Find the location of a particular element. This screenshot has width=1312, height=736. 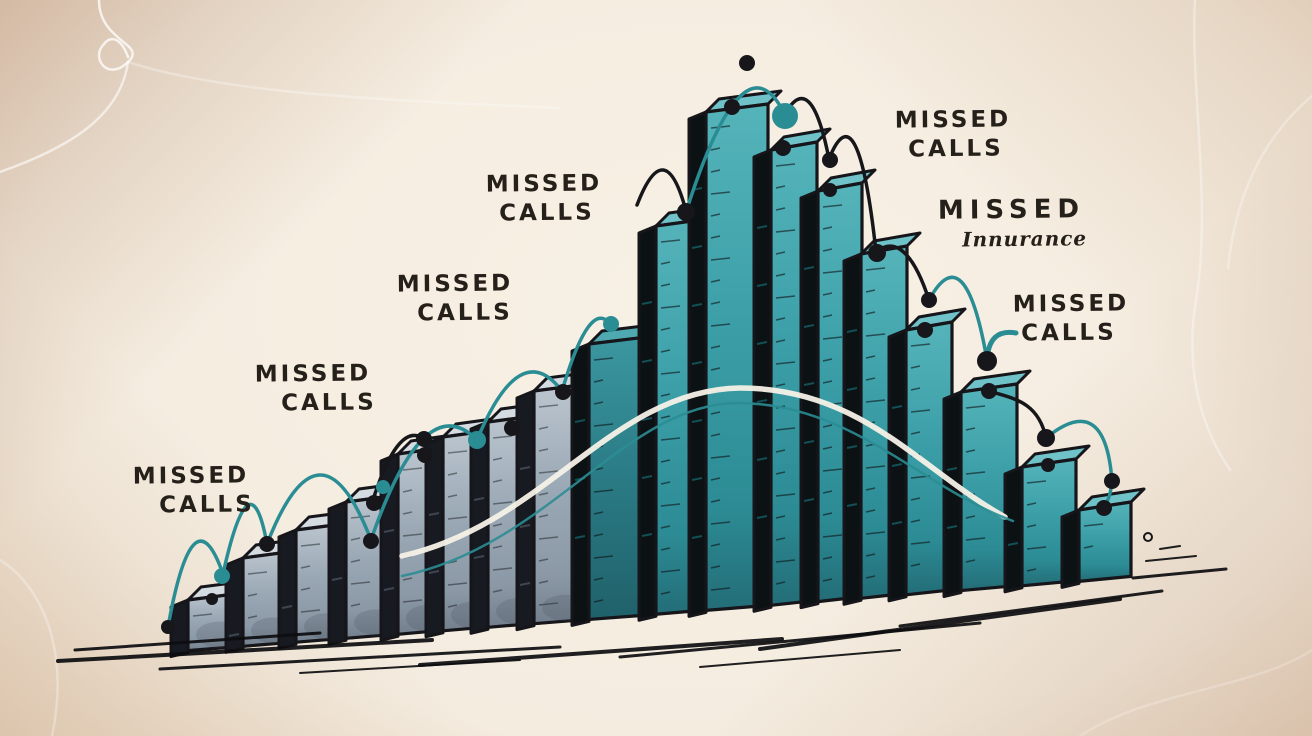

background-squiggle is located at coordinates (1195, 692).